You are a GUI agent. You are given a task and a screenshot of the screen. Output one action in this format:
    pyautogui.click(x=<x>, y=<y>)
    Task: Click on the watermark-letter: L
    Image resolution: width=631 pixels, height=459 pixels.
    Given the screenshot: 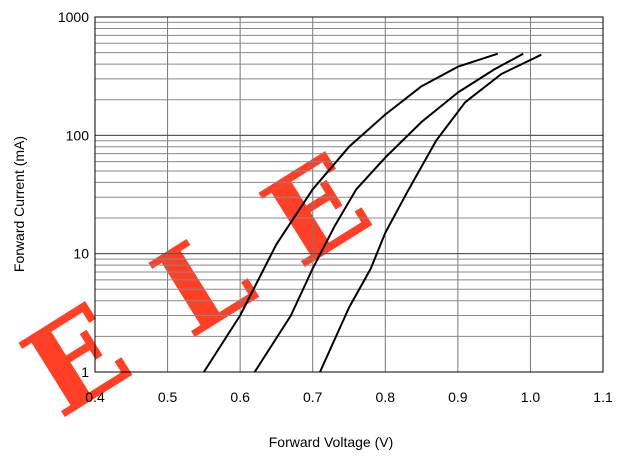 What is the action you would take?
    pyautogui.click(x=204, y=282)
    